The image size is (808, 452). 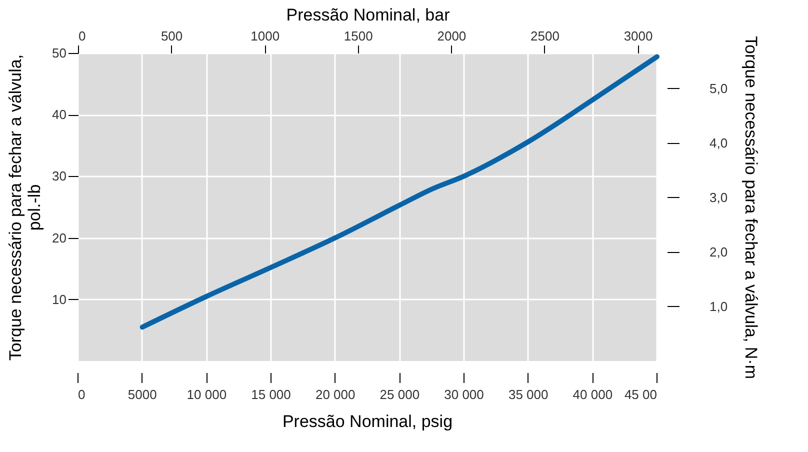 What do you see at coordinates (592, 394) in the screenshot?
I see `x-tick-label: 40 000` at bounding box center [592, 394].